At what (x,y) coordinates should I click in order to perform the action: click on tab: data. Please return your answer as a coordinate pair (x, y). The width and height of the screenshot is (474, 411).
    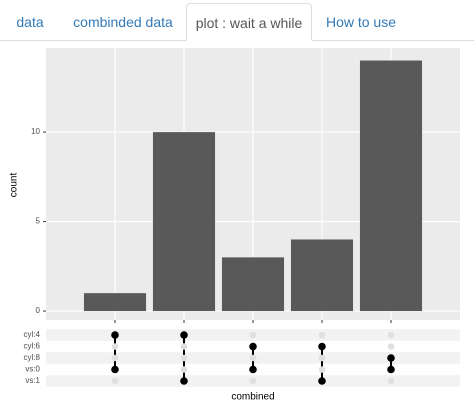
    Looking at the image, I should click on (30, 22).